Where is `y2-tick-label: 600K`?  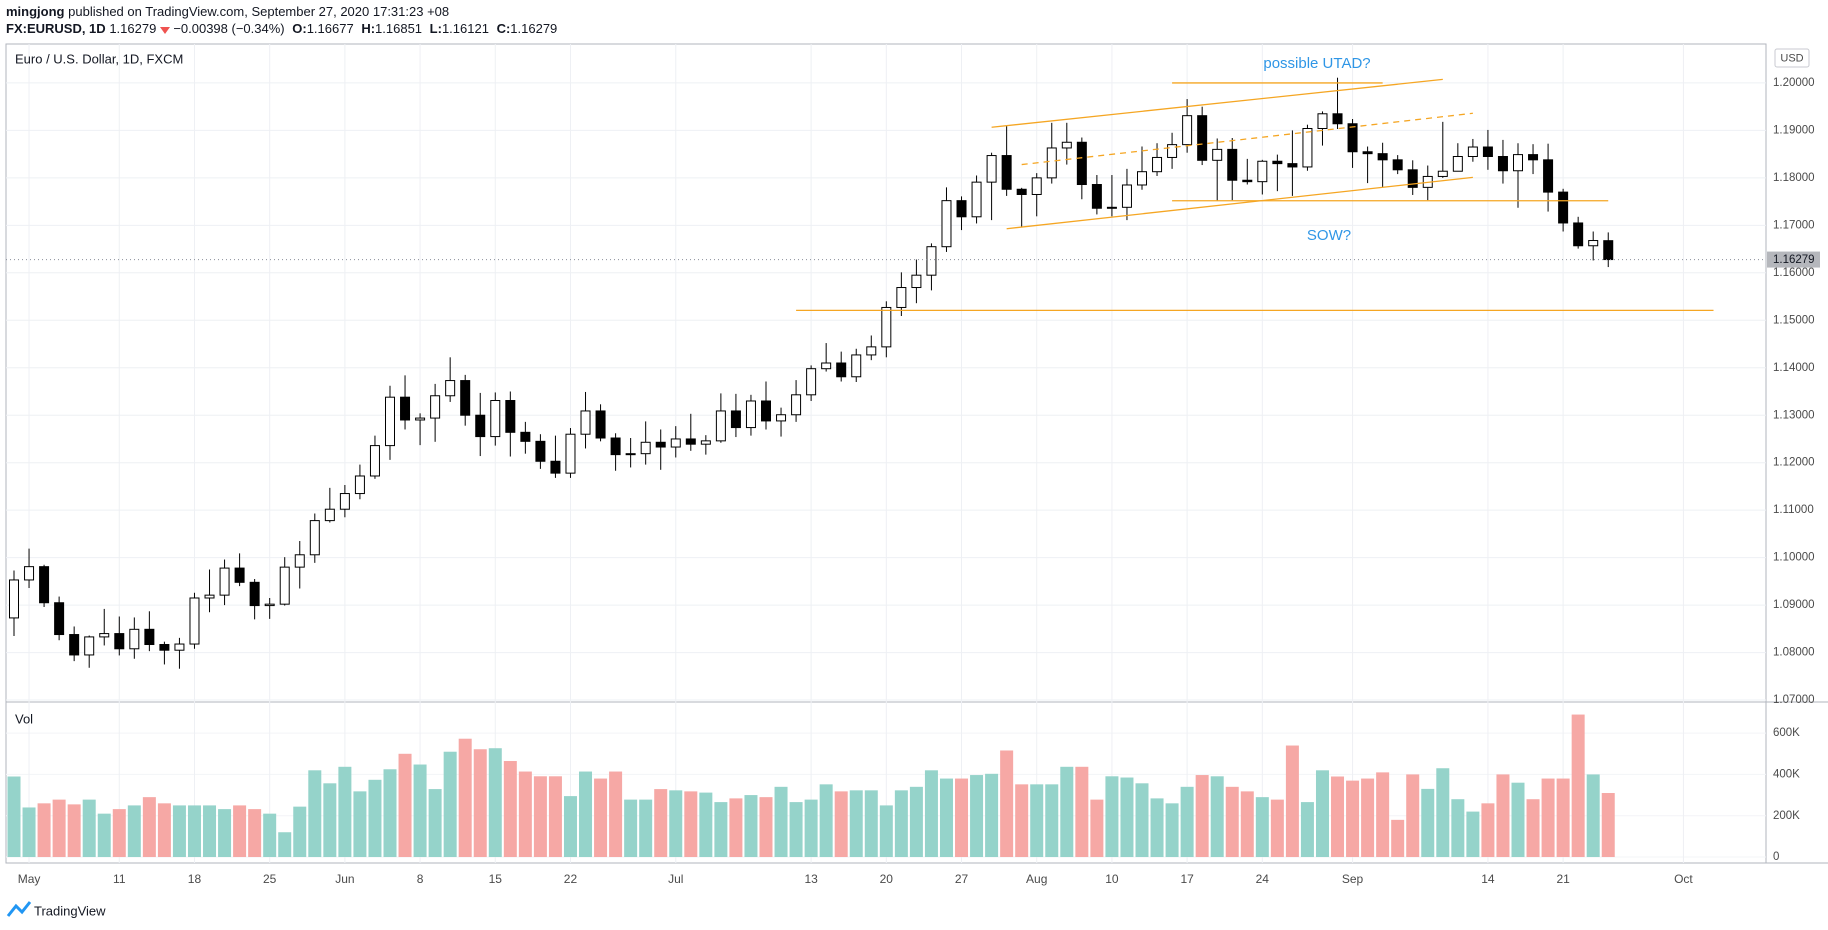
y2-tick-label: 600K is located at coordinates (1786, 733).